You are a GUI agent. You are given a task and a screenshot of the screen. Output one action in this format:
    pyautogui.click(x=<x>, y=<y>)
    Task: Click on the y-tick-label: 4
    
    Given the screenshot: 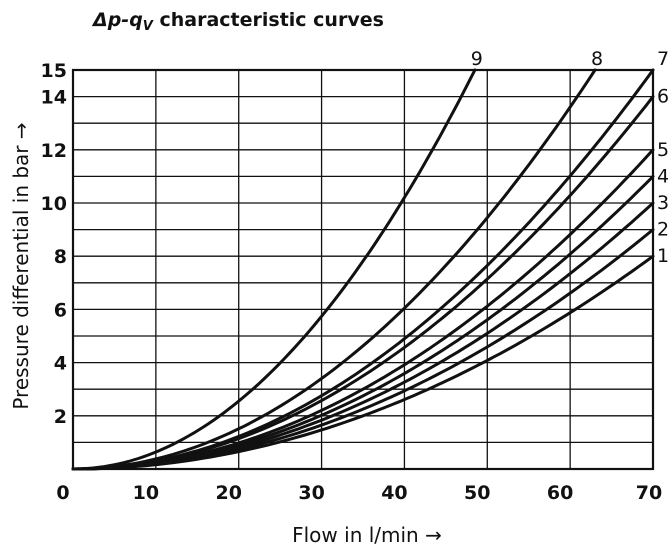 What is the action you would take?
    pyautogui.click(x=60, y=364)
    